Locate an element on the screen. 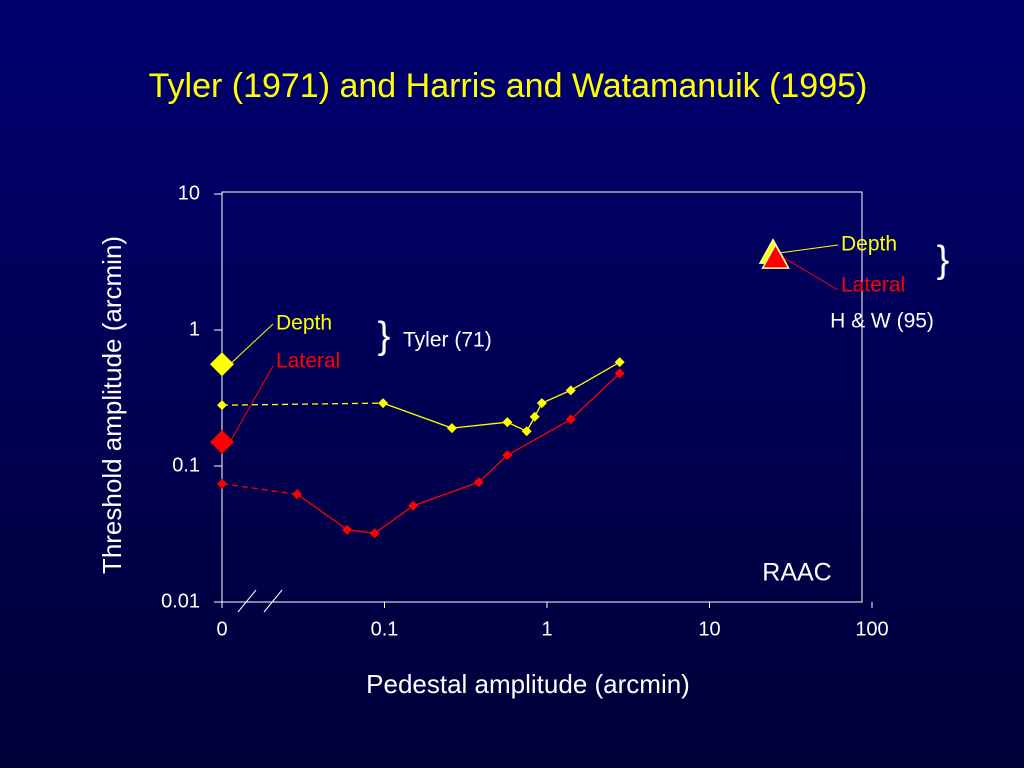 The height and width of the screenshot is (768, 1024). y-tick-label: 0.01 is located at coordinates (180, 601).